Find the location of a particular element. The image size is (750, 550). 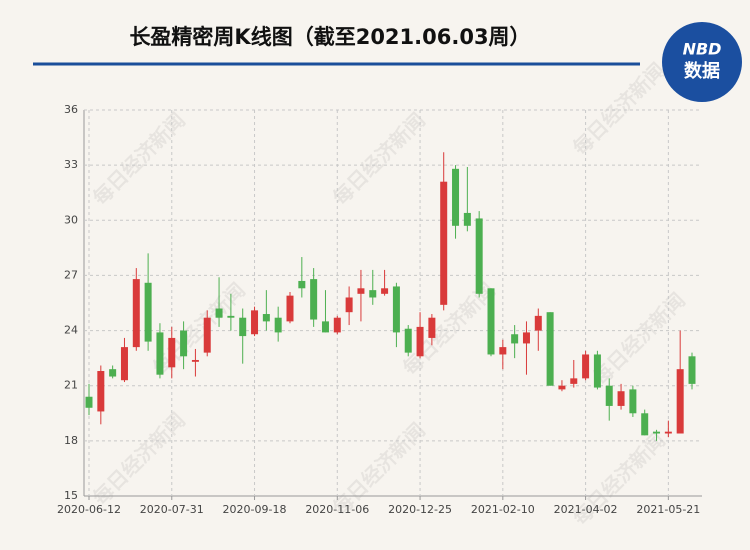

x-tick-label: 2020-07-31 is located at coordinates (172, 509).